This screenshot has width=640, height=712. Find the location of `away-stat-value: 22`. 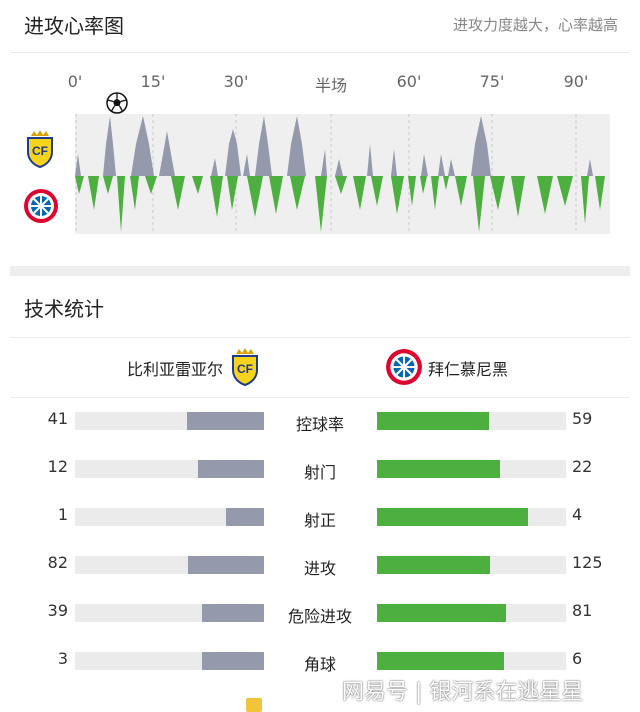

away-stat-value: 22 is located at coordinates (582, 466).